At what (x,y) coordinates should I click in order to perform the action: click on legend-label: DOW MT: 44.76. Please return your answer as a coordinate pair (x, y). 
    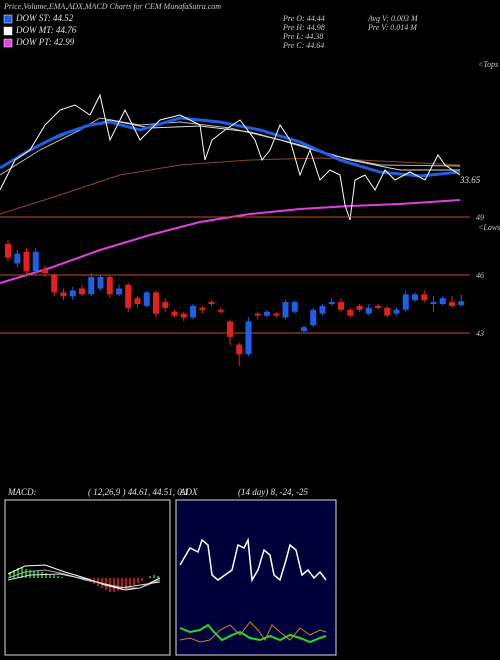
    Looking at the image, I should click on (46, 30).